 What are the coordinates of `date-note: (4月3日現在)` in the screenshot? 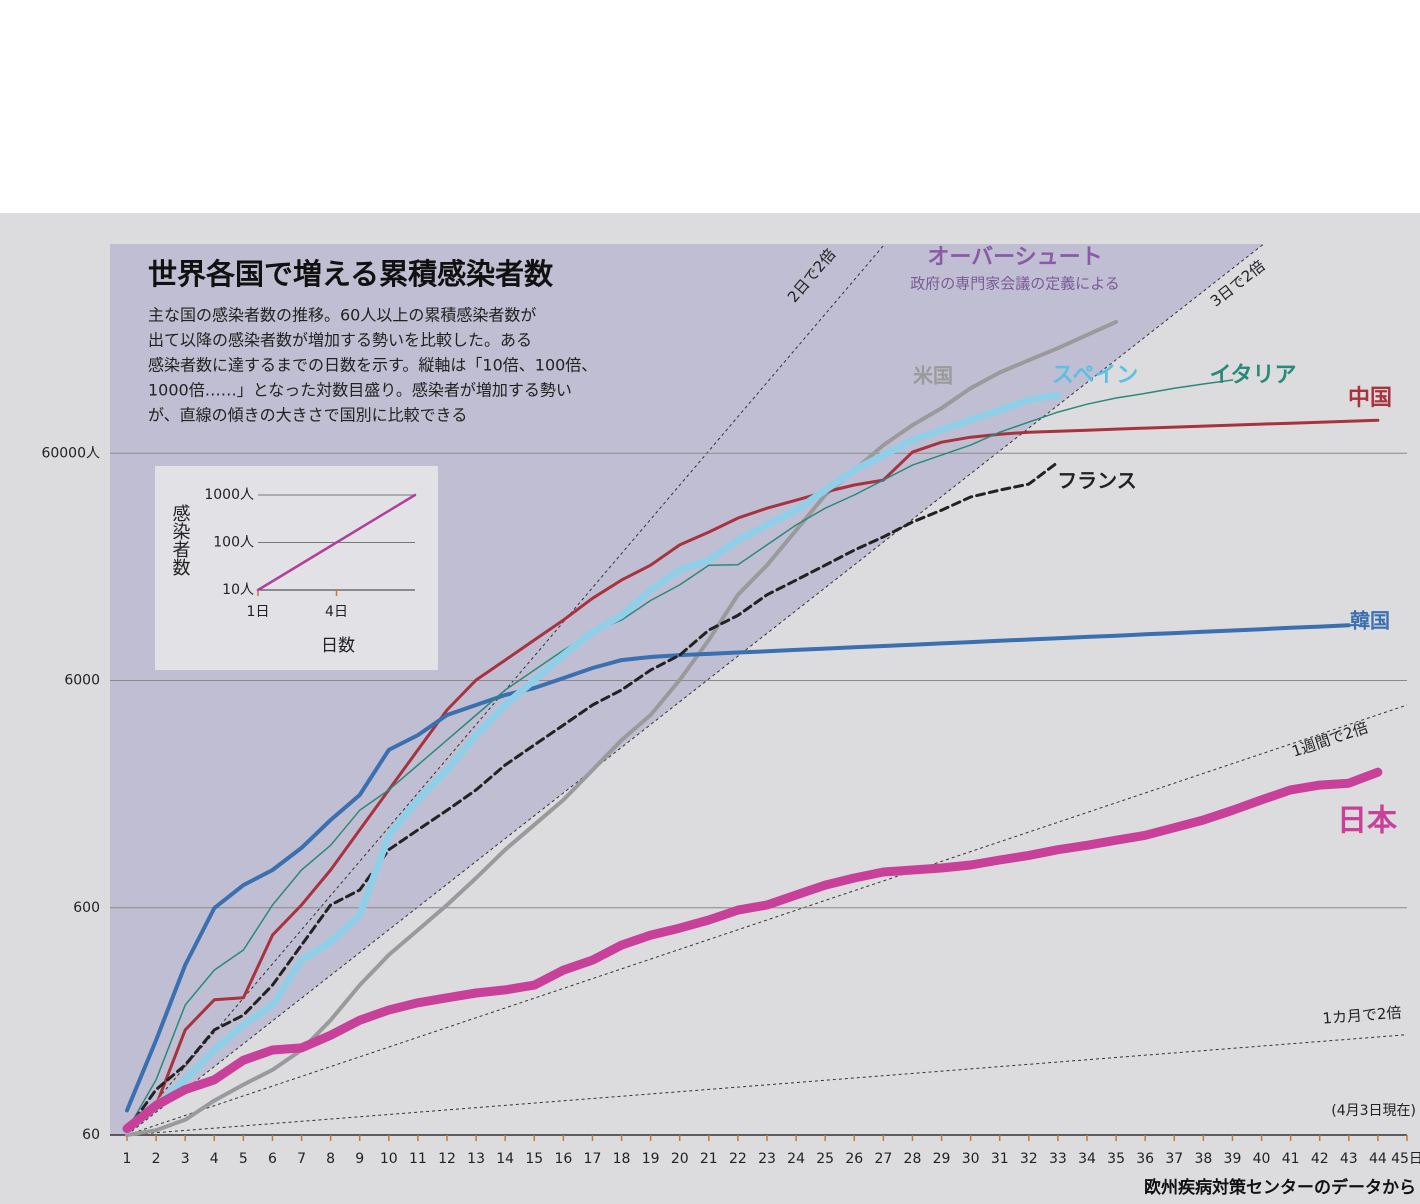 It's located at (1373, 1111).